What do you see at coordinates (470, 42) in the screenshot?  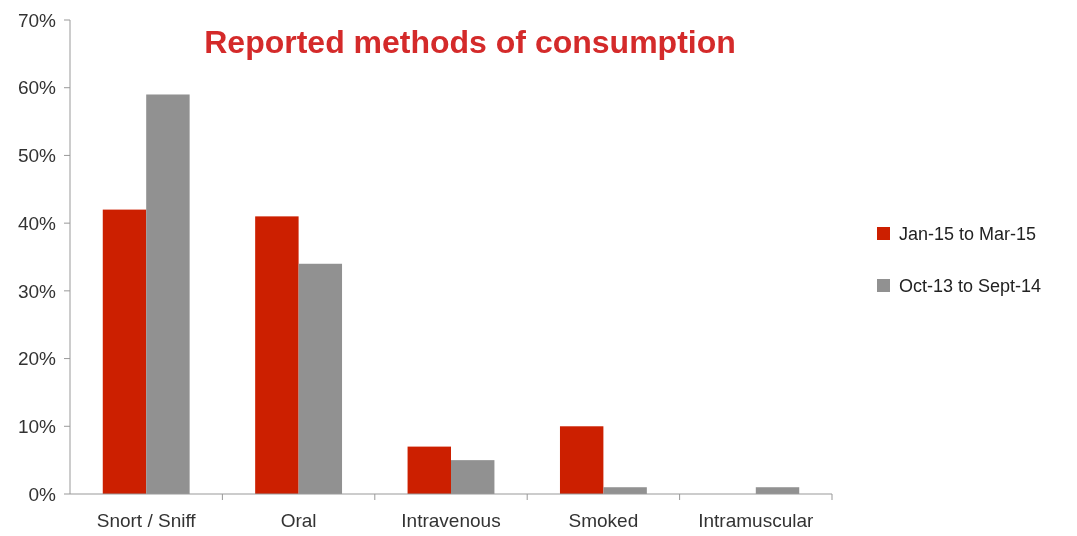 I see `chart-title: Reported methods of consumption` at bounding box center [470, 42].